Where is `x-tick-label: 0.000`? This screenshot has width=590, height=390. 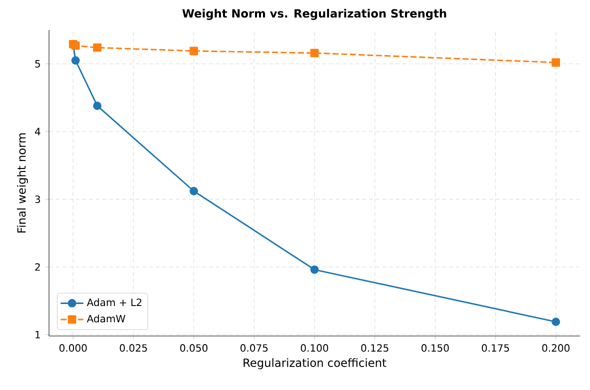
x-tick-label: 0.000 is located at coordinates (73, 348).